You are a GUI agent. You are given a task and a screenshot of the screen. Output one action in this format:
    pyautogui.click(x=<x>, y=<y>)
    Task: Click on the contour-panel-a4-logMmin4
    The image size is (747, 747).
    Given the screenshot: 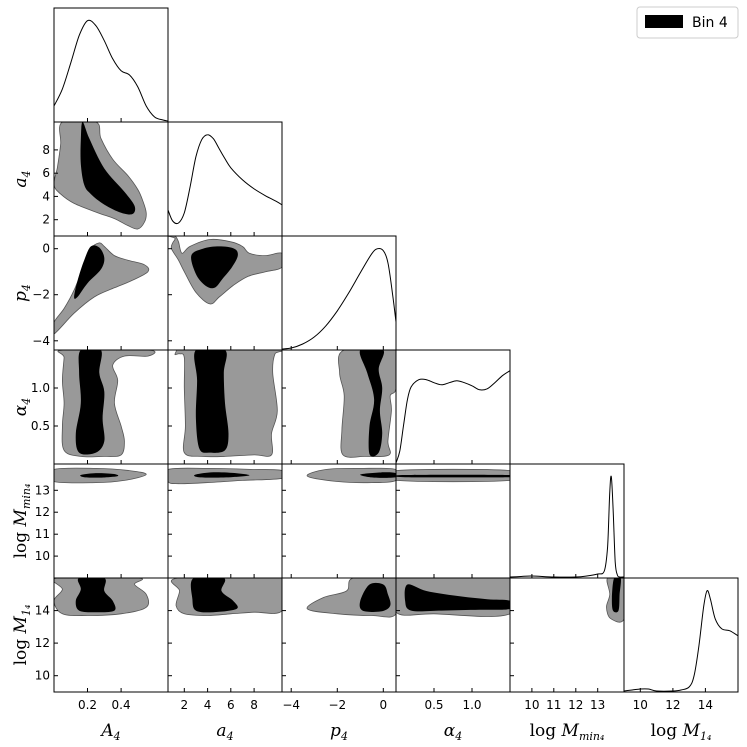 What is the action you would take?
    pyautogui.click(x=225, y=476)
    